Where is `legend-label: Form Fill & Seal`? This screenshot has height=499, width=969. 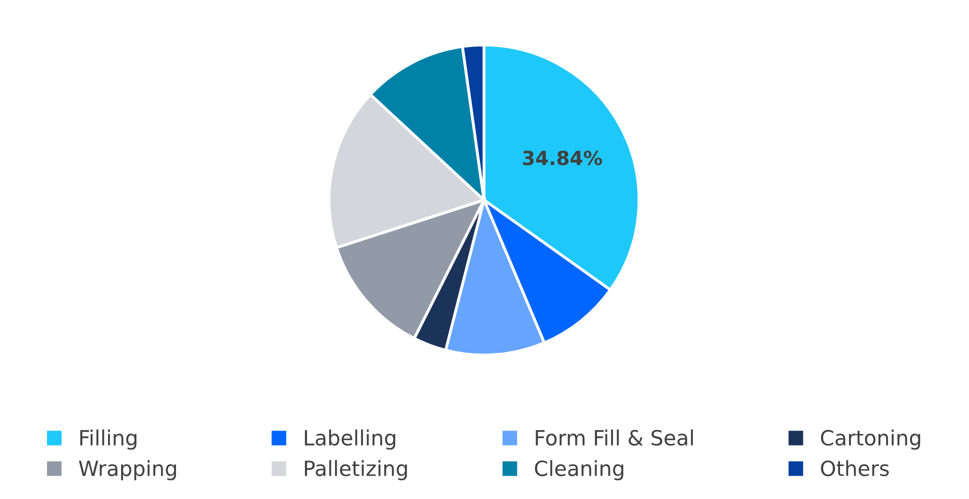
legend-label: Form Fill & Seal is located at coordinates (614, 438).